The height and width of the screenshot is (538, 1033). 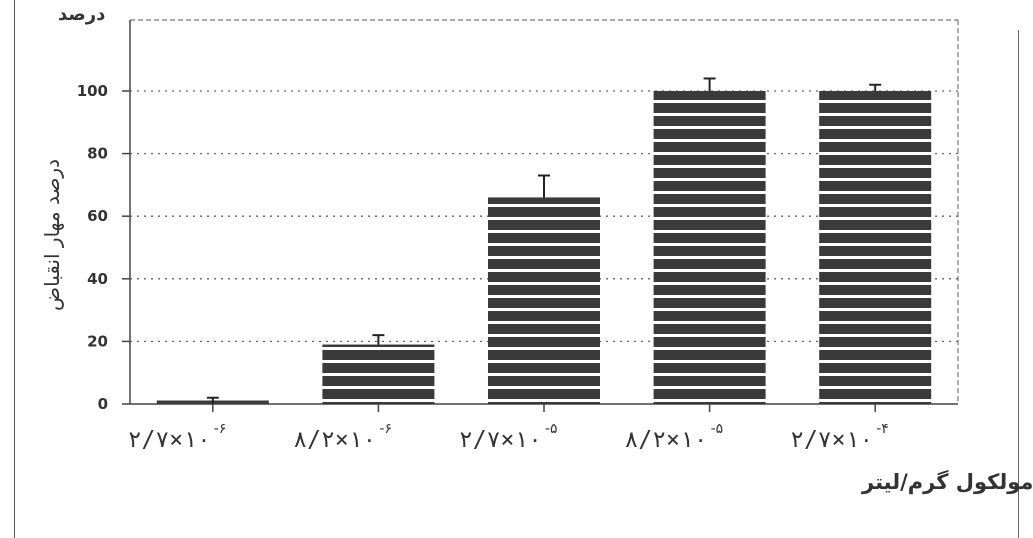 I want to click on x-tick-exponent: -۴, so click(x=882, y=429).